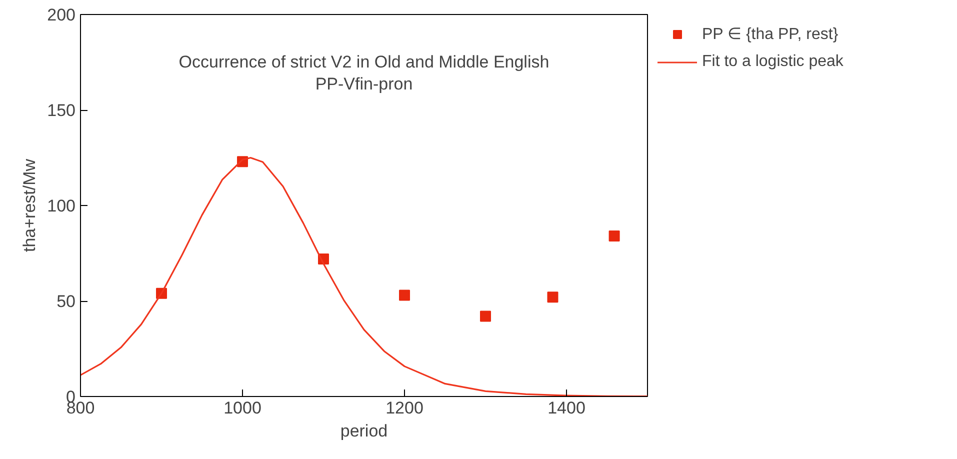  I want to click on text: Occurrence of strict V2 in Old and Middle English, so click(364, 62).